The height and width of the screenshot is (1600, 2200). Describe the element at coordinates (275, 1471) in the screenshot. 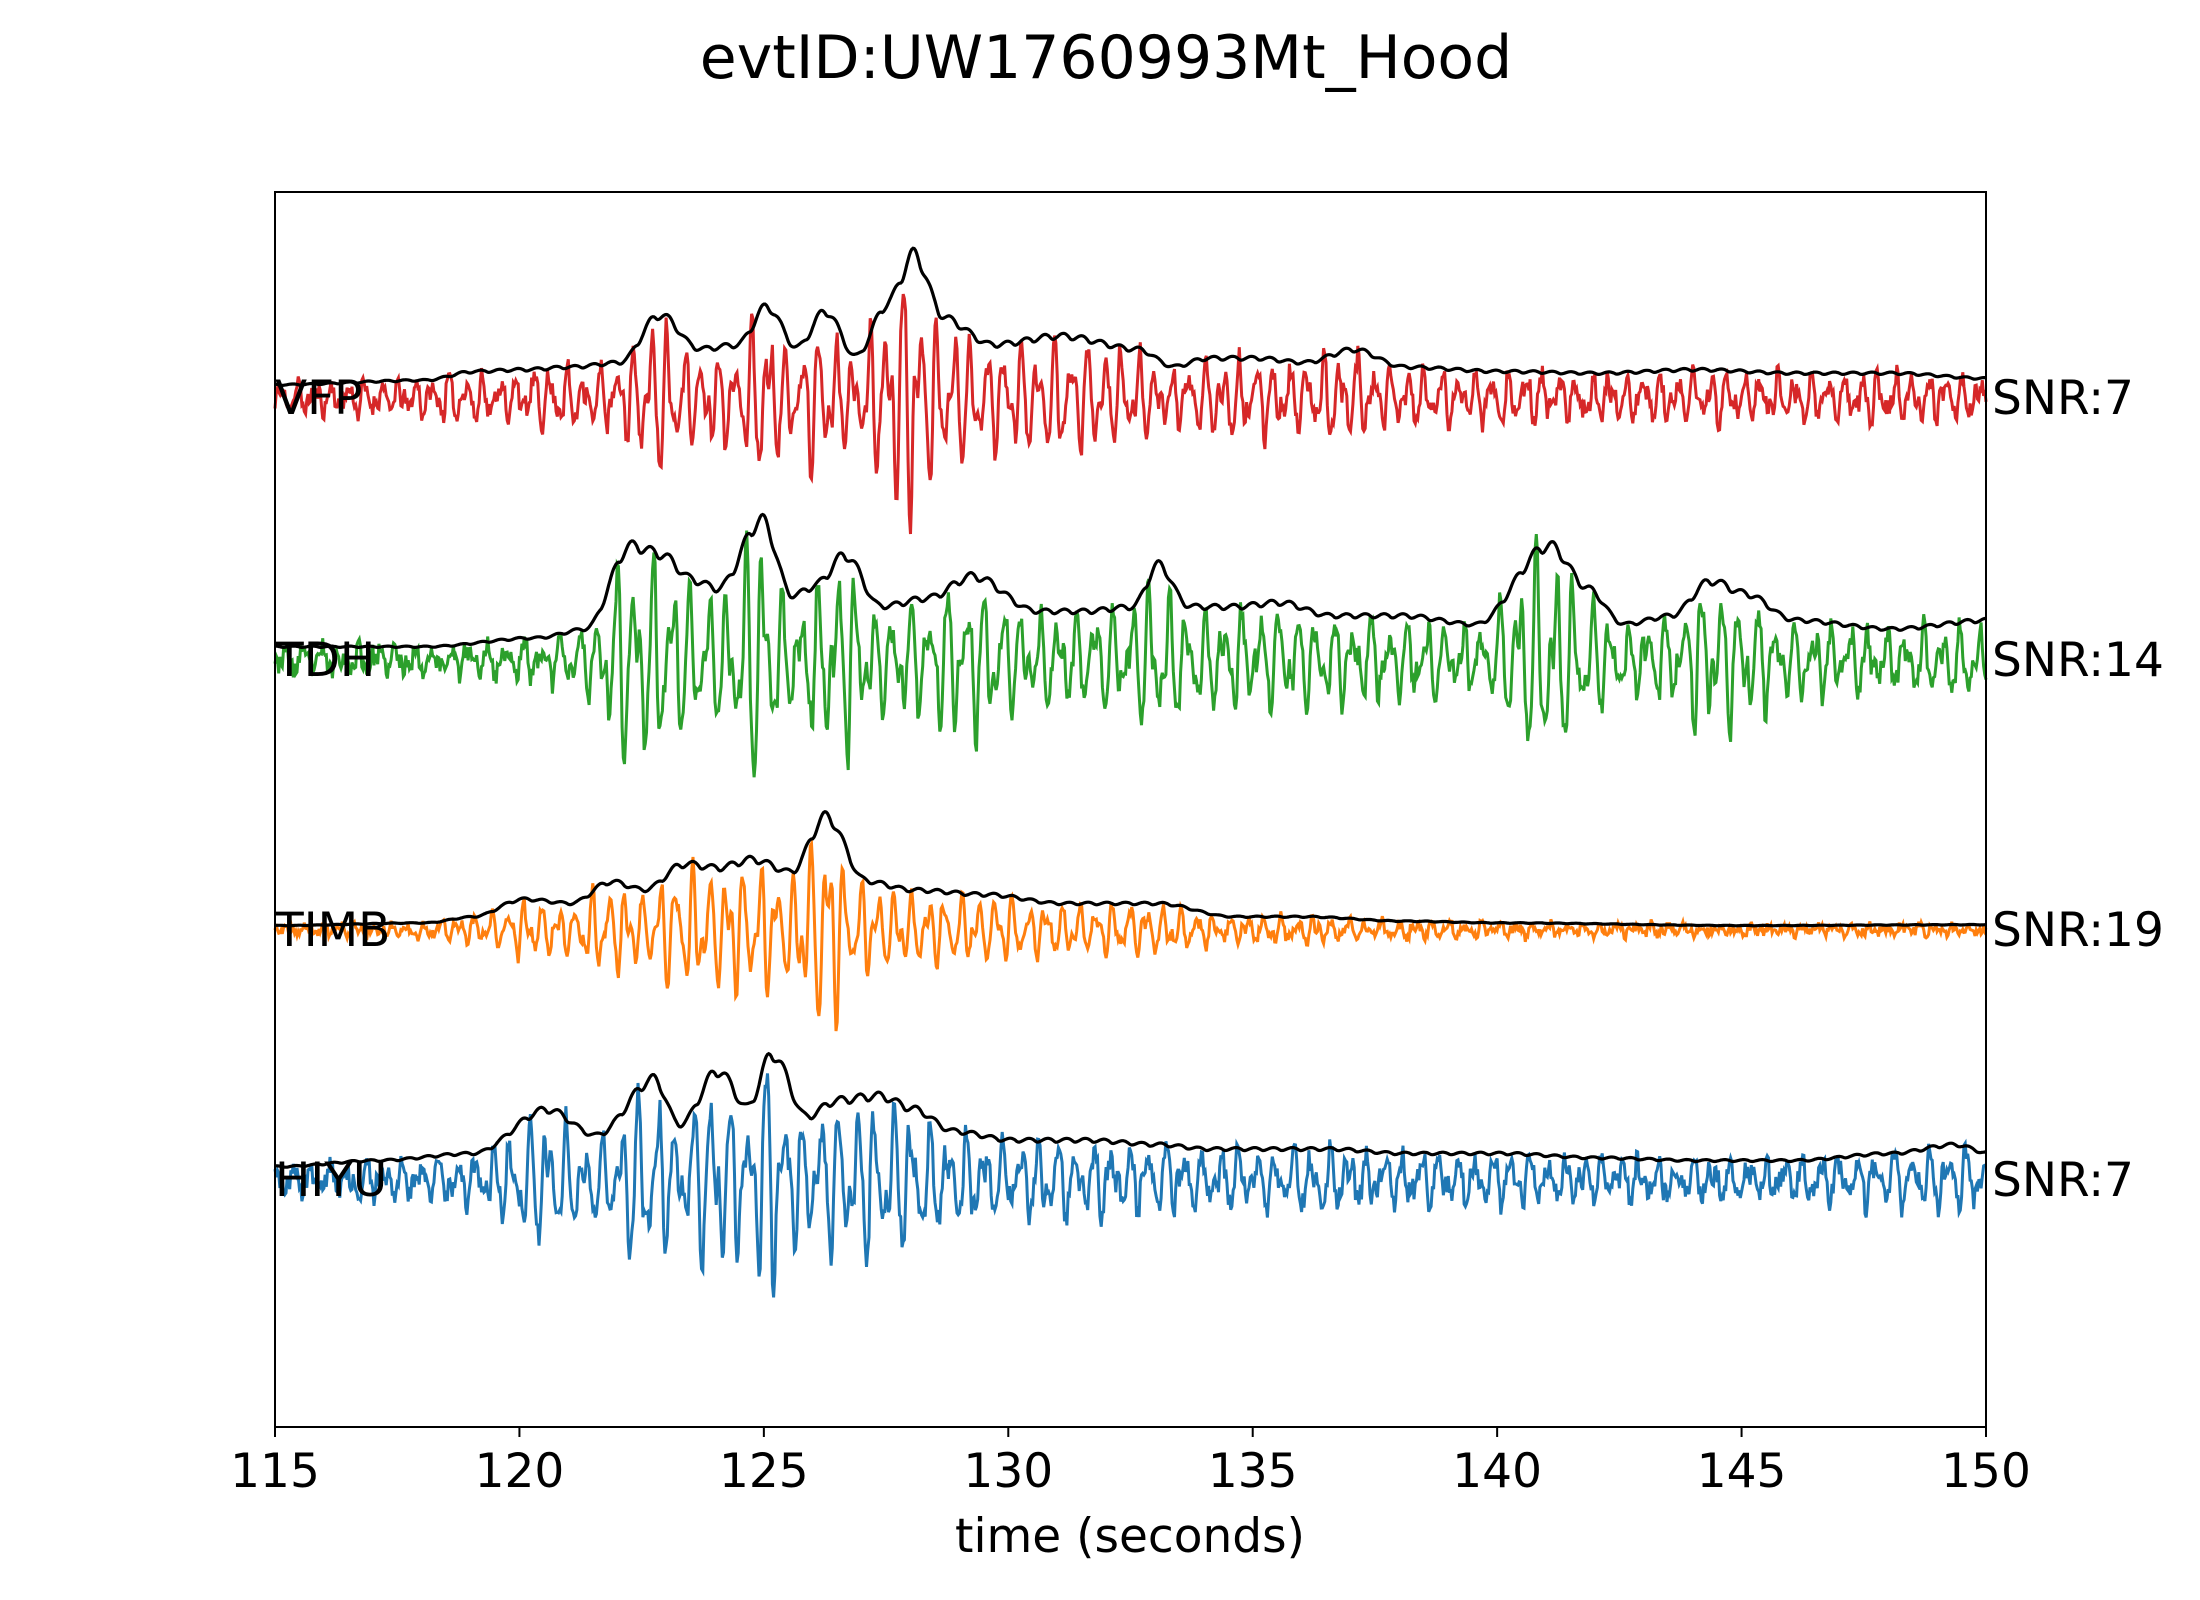

I see `x-tick-label: 115` at that location.